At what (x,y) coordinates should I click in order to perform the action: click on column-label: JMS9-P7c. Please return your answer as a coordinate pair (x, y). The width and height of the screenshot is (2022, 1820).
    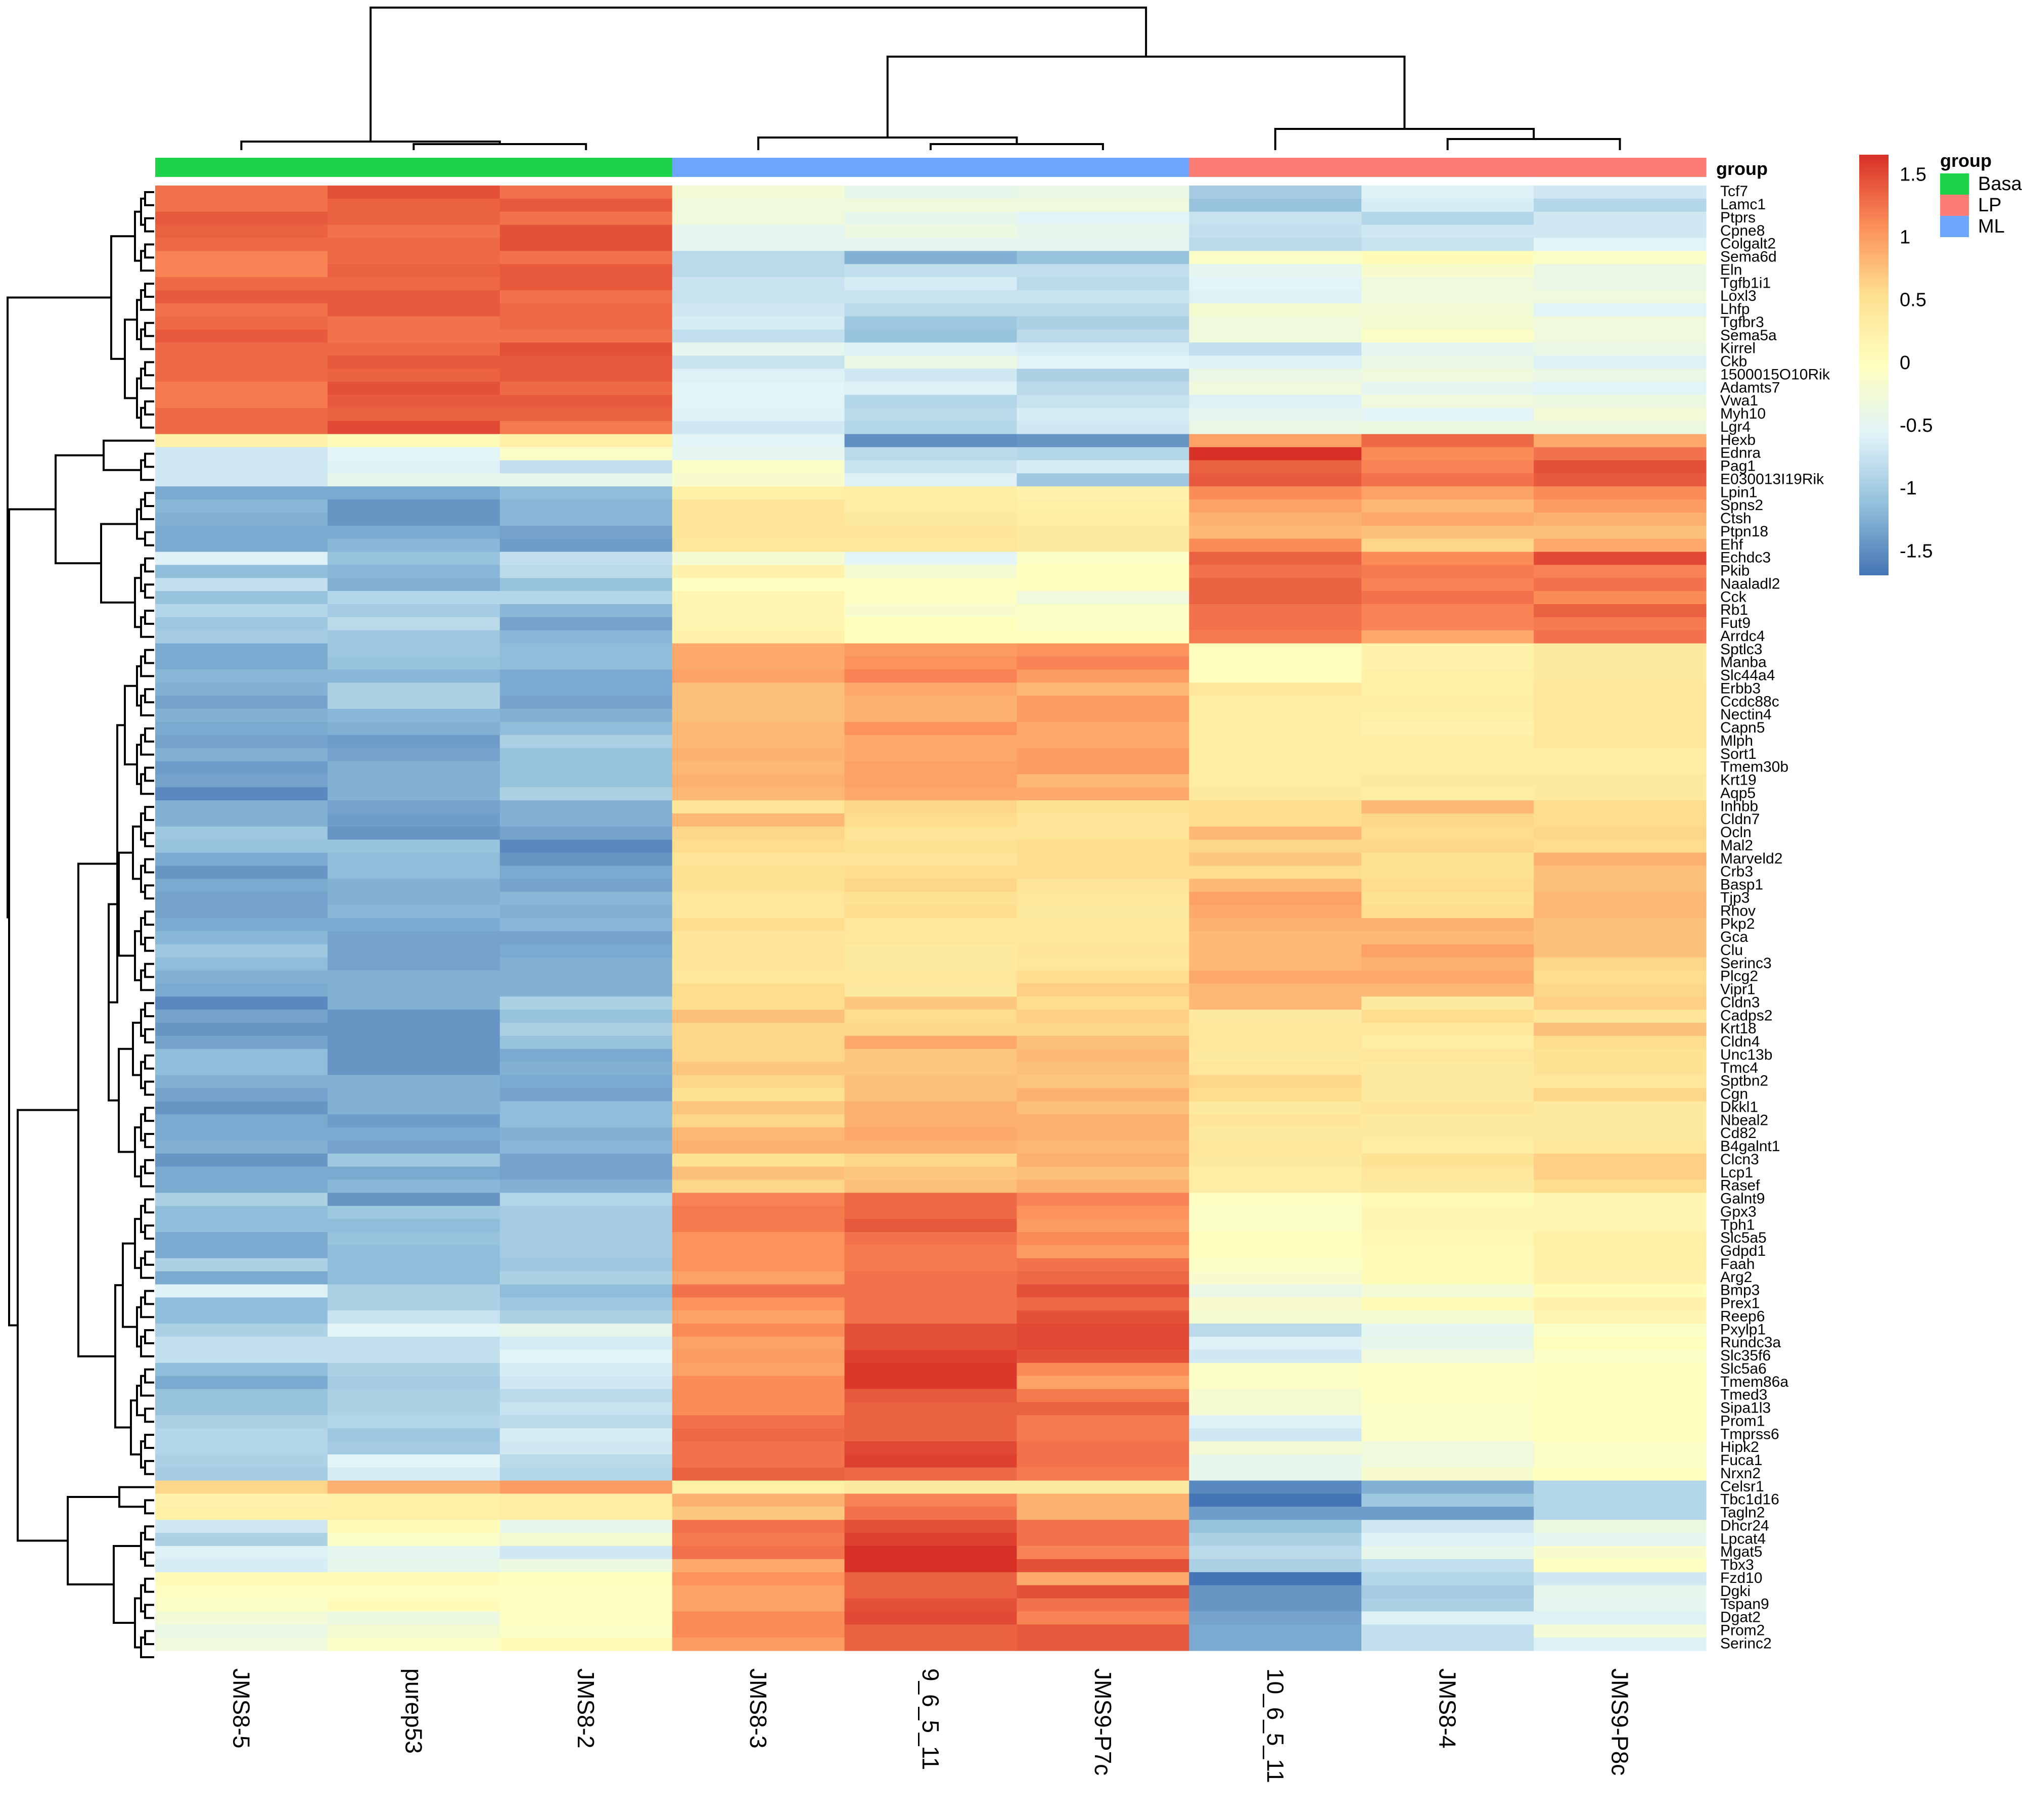
    Looking at the image, I should click on (1103, 1722).